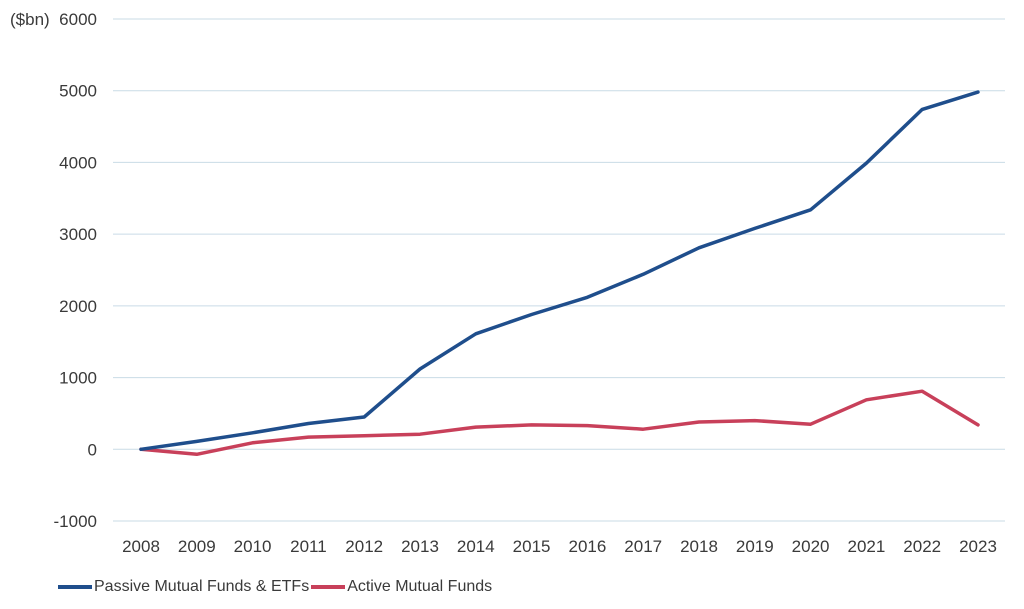  Describe the element at coordinates (141, 546) in the screenshot. I see `x-tick-label: 2008` at that location.